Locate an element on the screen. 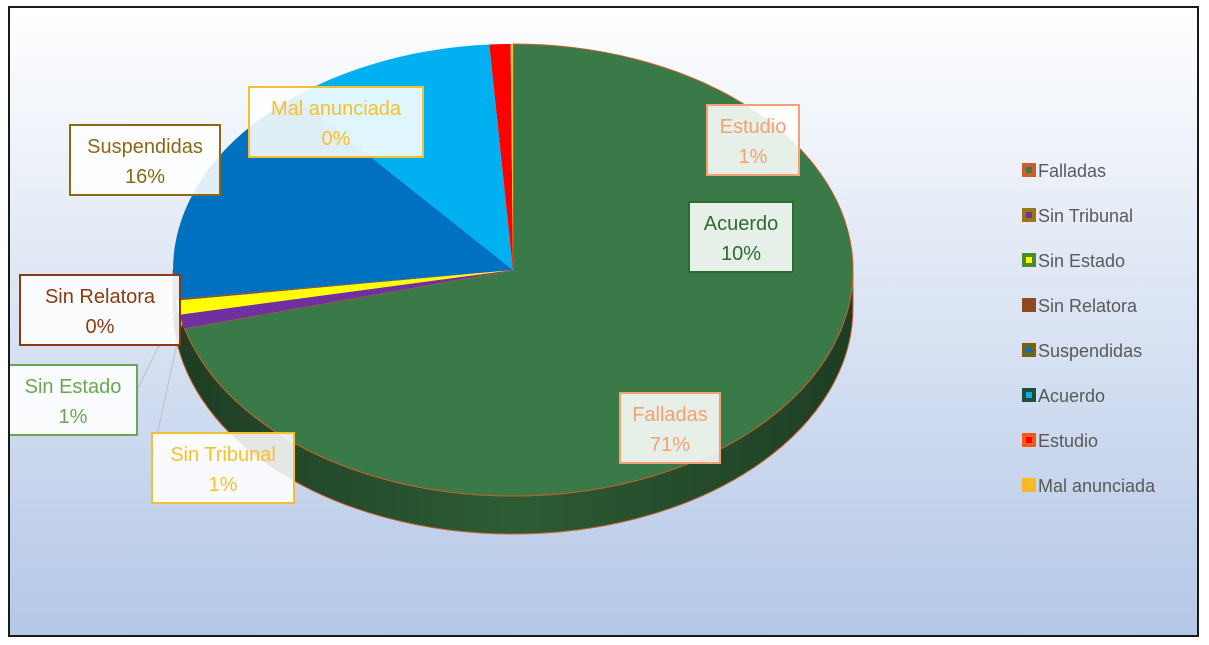  data-label-sin-relatora: Sin Relatora 0% is located at coordinates (100, 310).